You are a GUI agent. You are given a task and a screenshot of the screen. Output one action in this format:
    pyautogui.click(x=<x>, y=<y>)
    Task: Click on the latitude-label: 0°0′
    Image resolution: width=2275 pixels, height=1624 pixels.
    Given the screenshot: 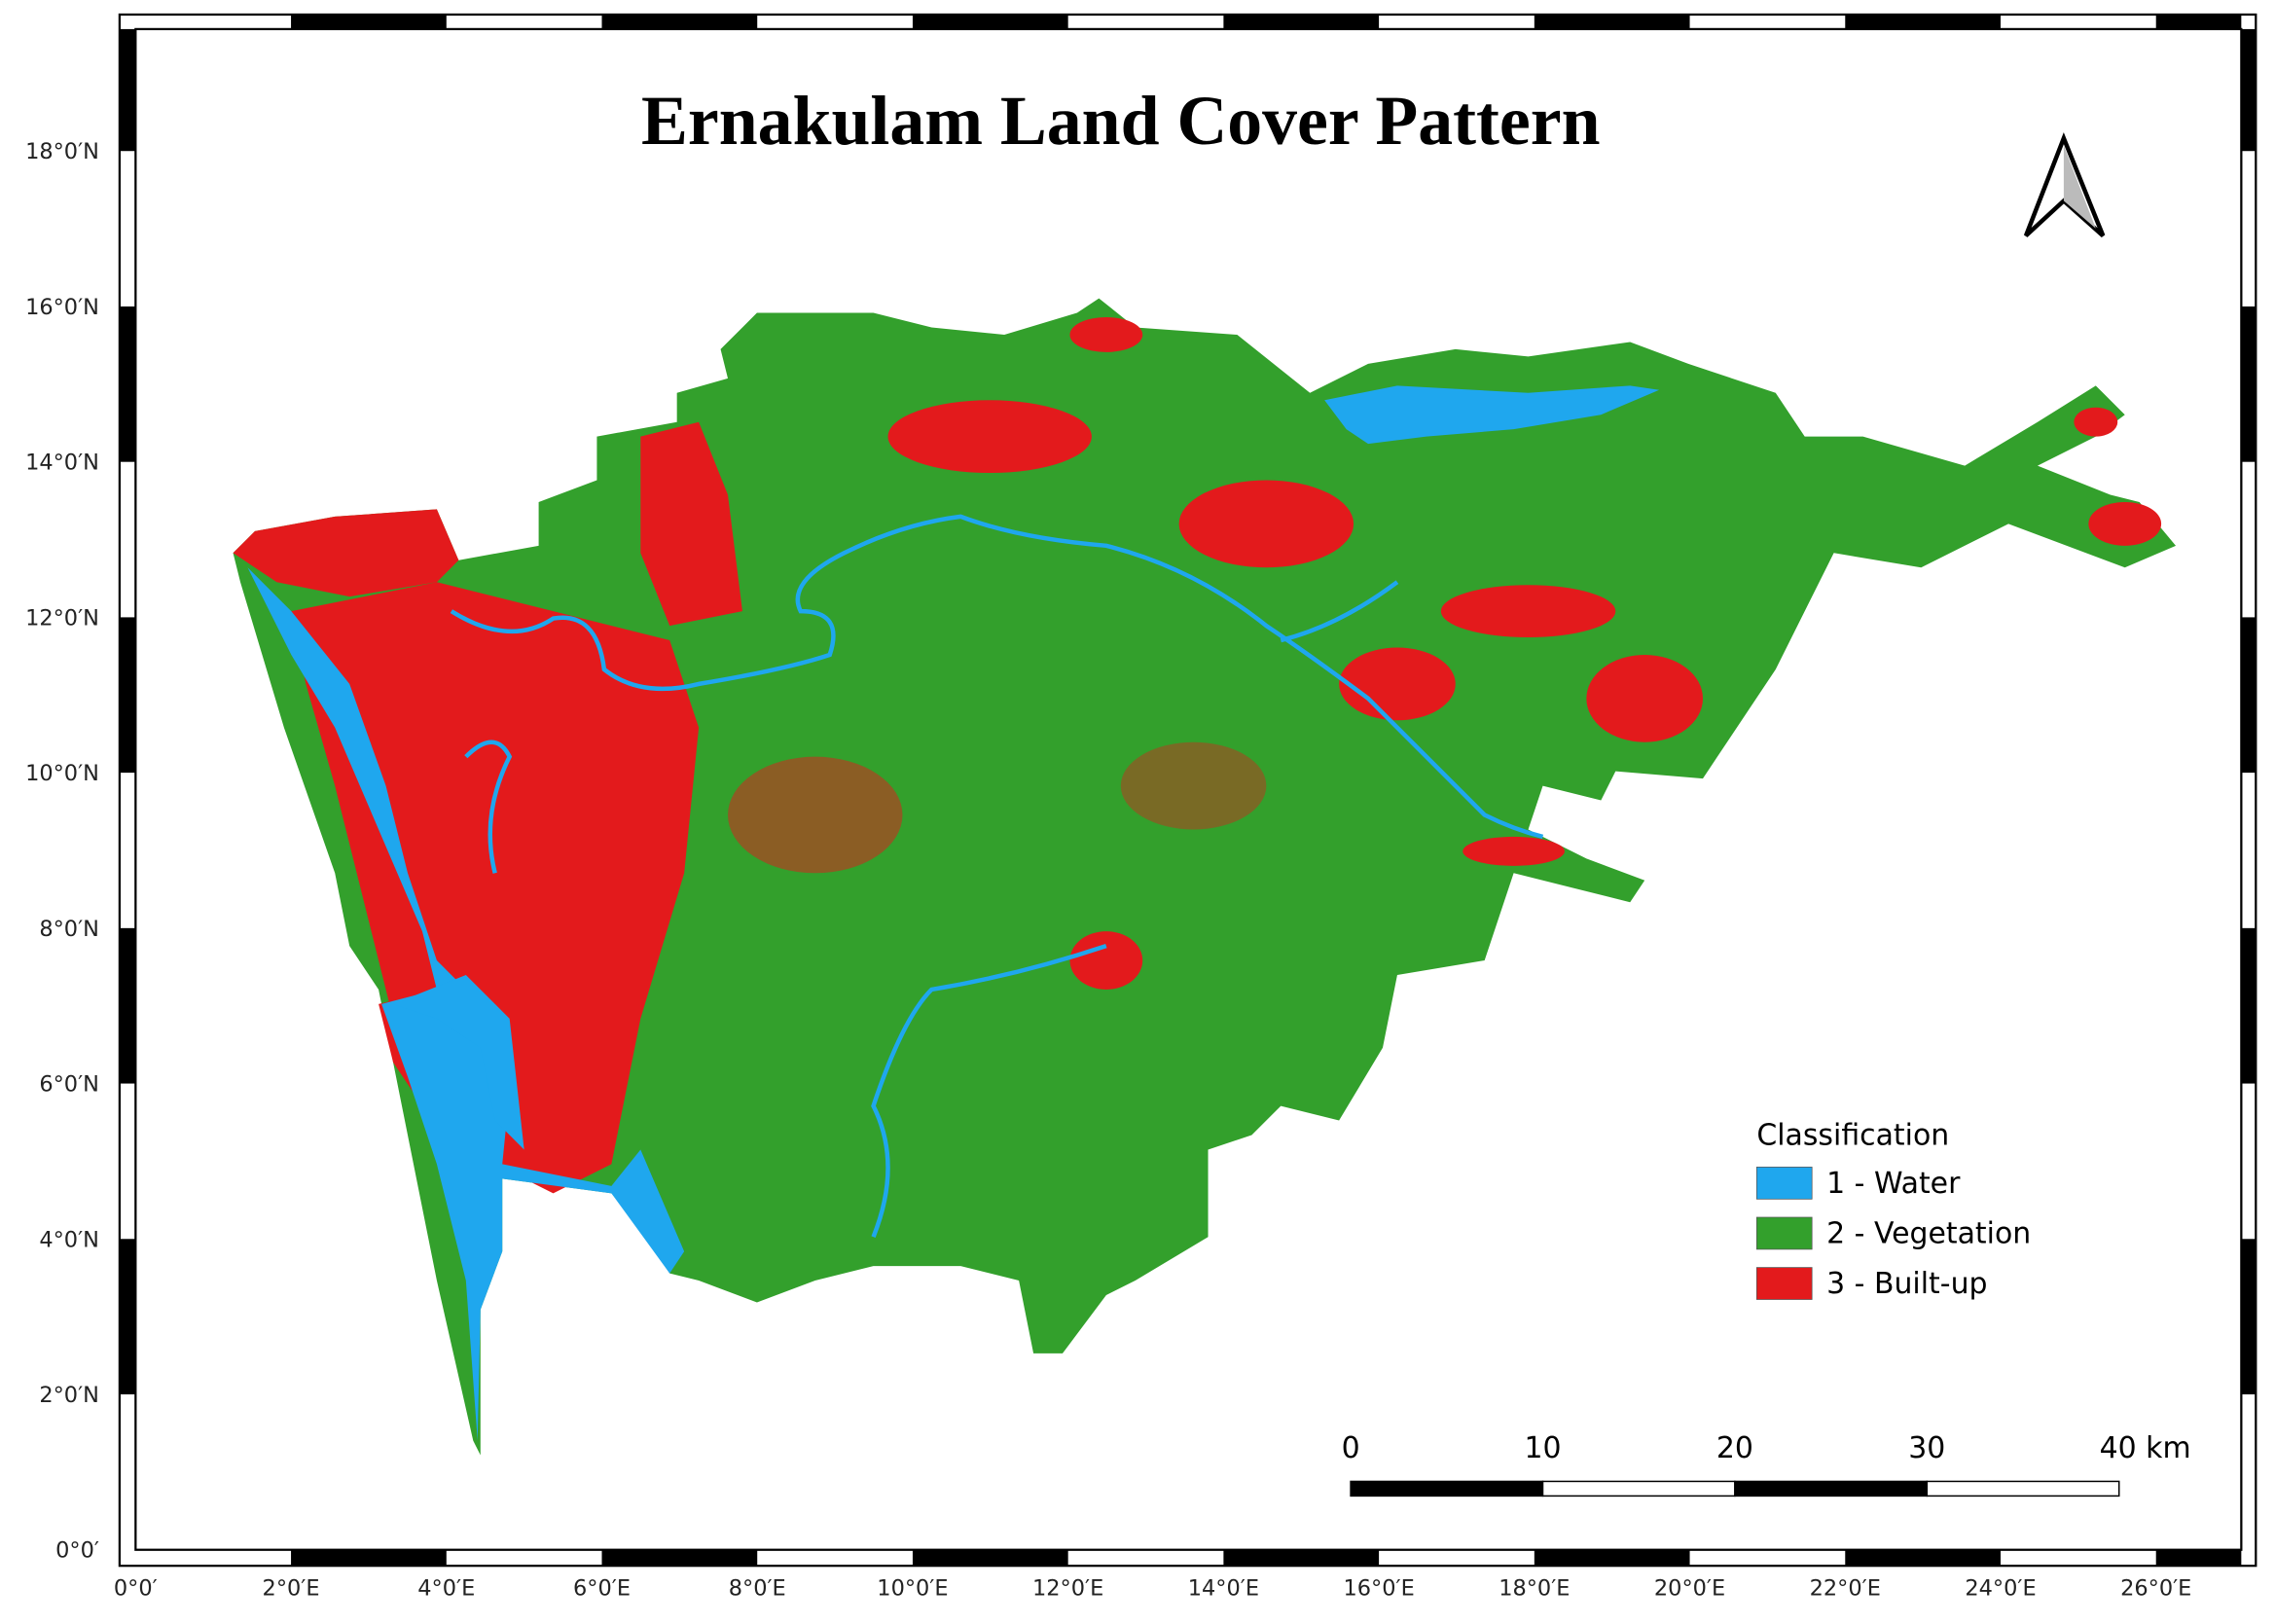 What is the action you would take?
    pyautogui.click(x=77, y=1551)
    